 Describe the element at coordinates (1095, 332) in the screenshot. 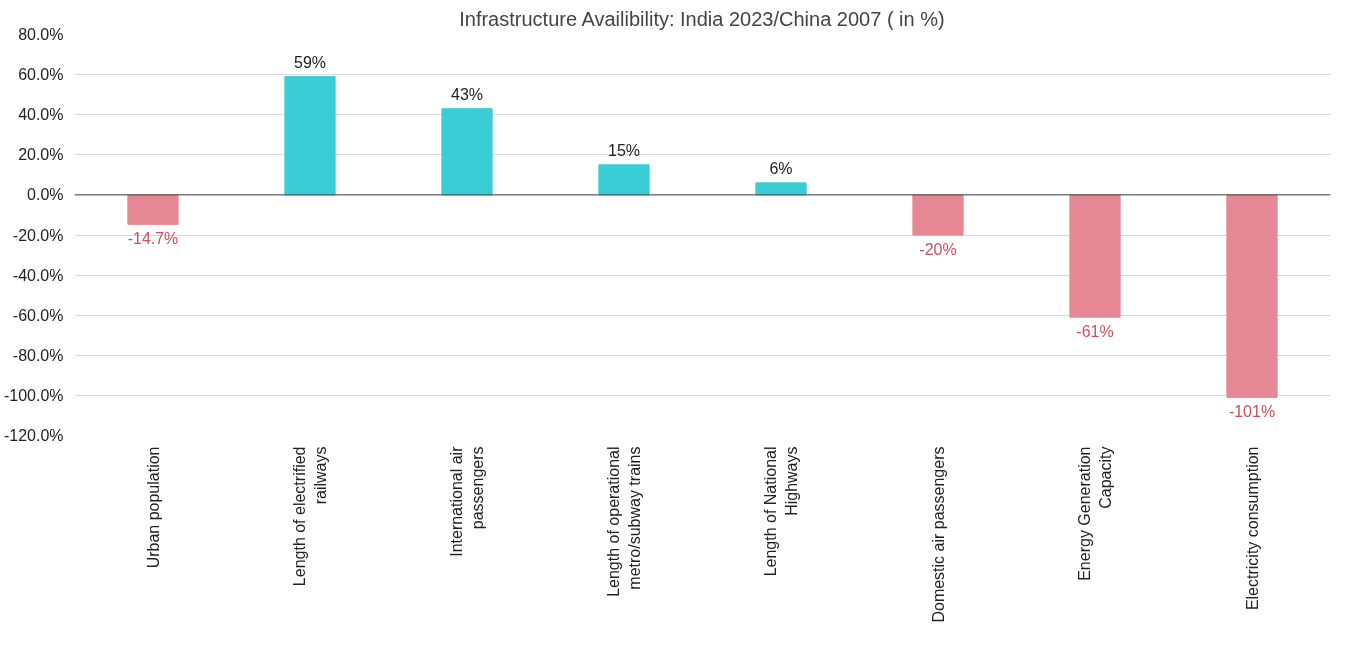

I see `data-label: -61%` at that location.